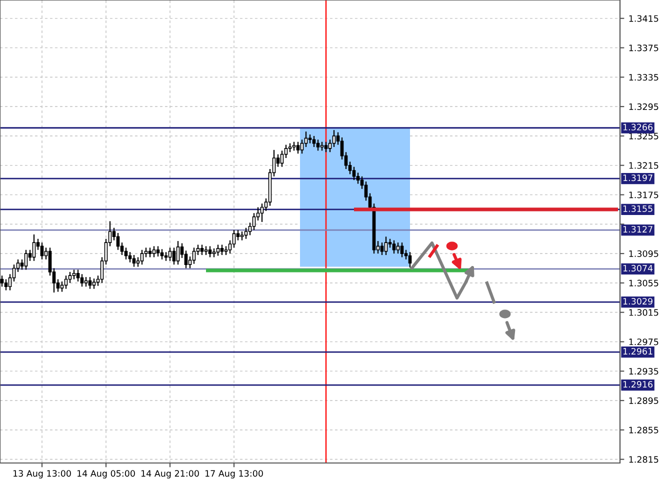 This screenshot has width=665, height=484. What do you see at coordinates (643, 48) in the screenshot?
I see `y-tick-label: 1.3375` at bounding box center [643, 48].